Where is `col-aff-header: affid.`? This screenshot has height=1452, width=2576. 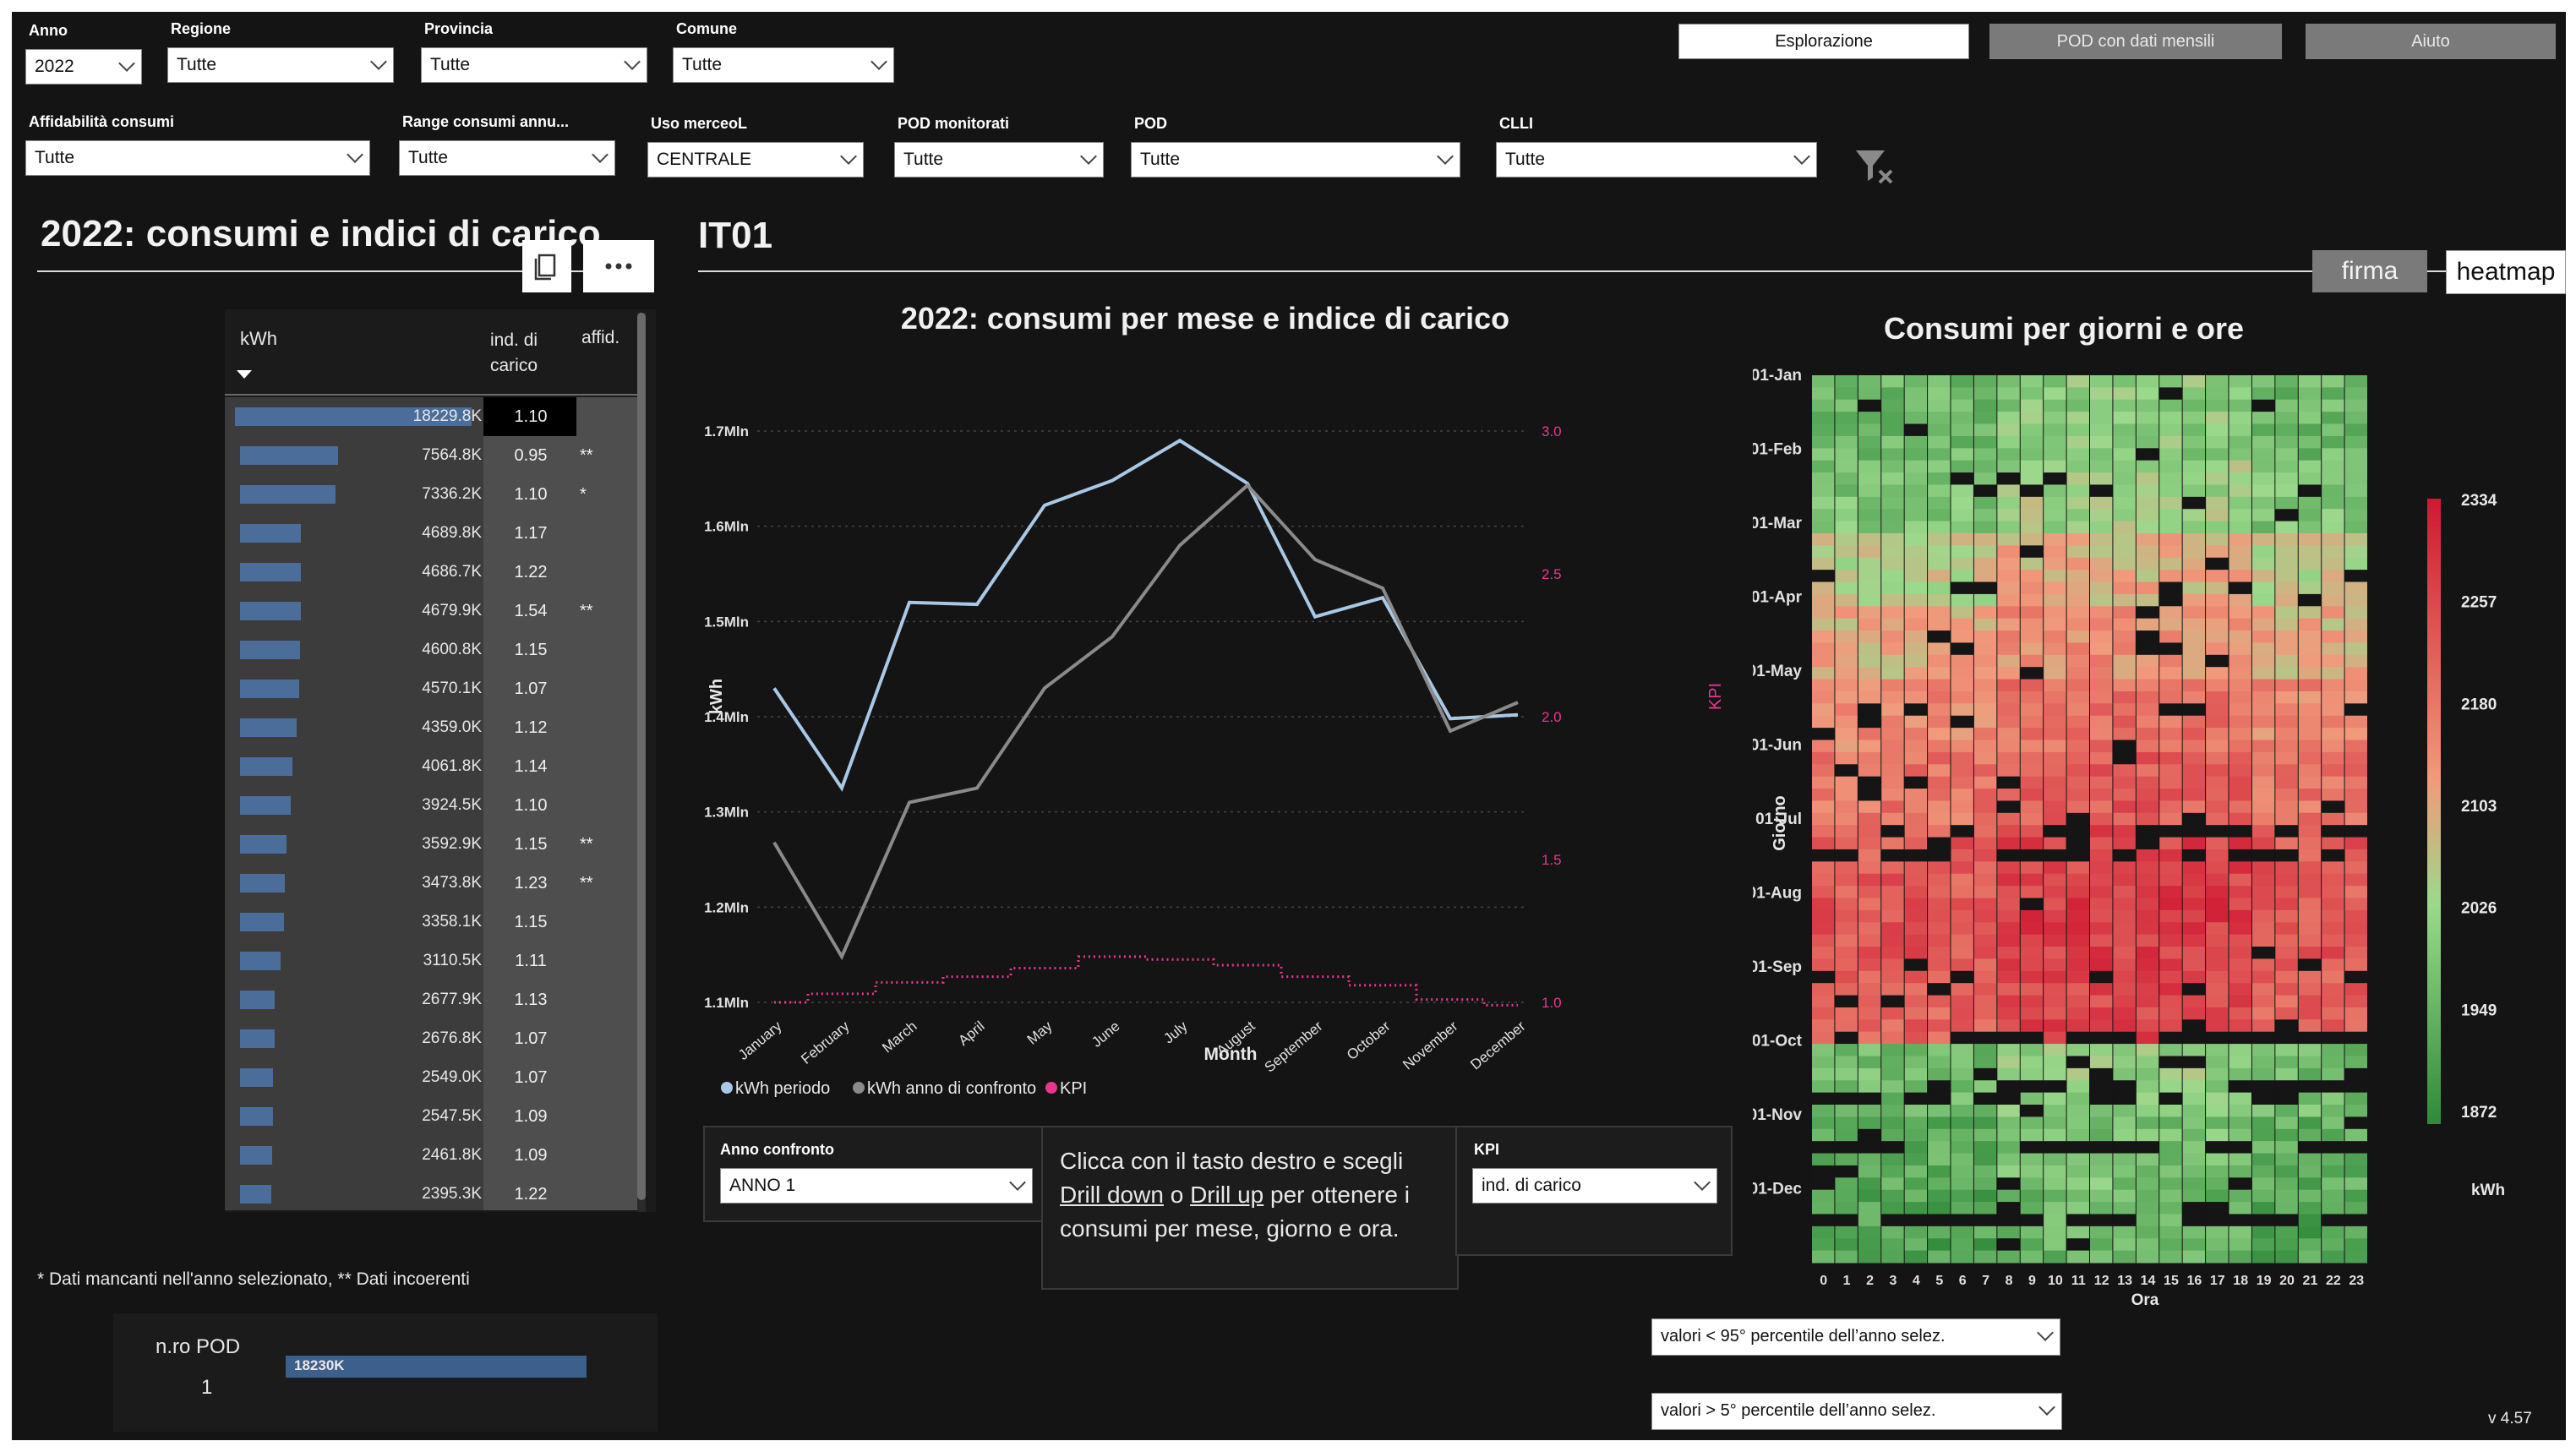
col-aff-header: affid. is located at coordinates (600, 338).